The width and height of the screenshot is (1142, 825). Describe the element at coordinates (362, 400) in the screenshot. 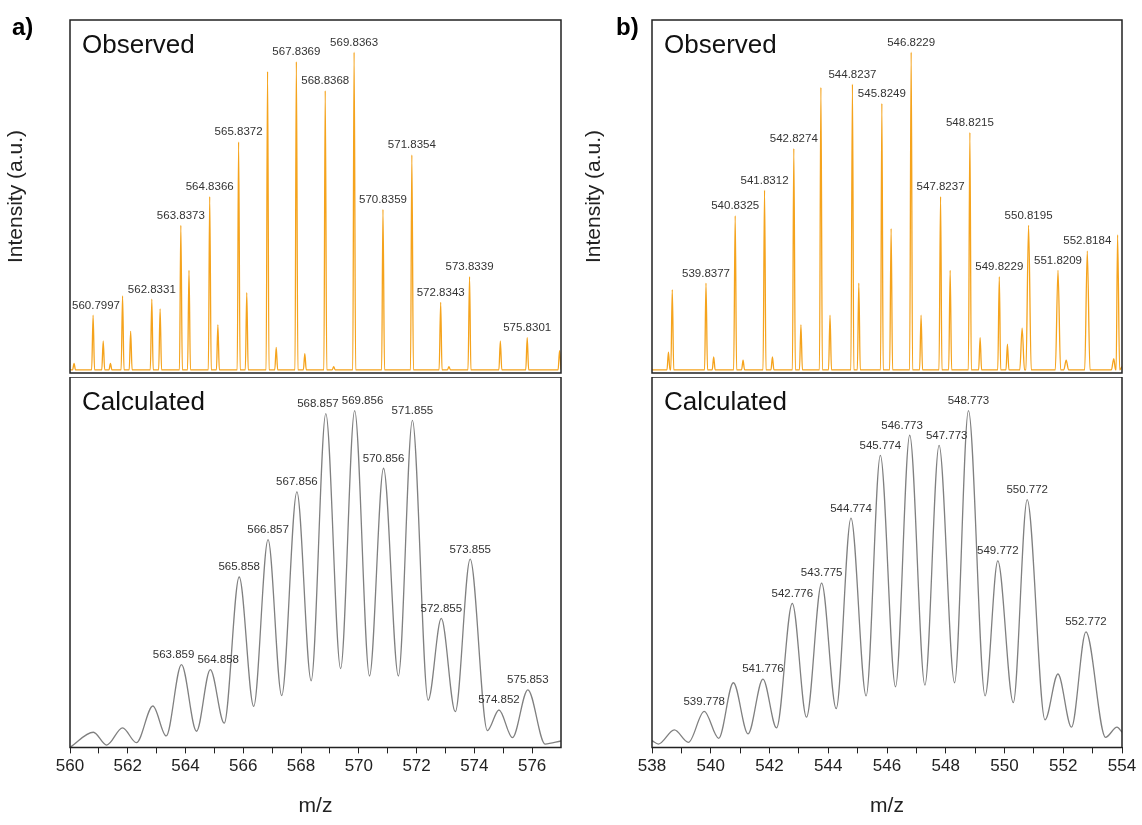

I see `annotation: 569.856` at that location.